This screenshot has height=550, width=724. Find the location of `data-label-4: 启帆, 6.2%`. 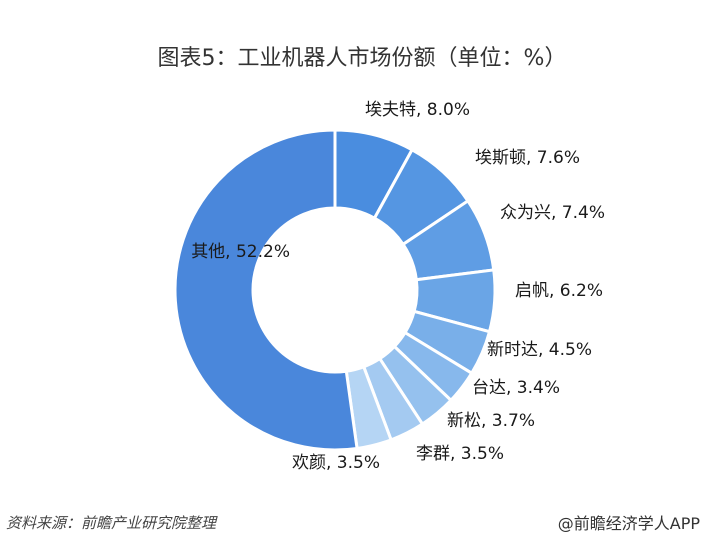

data-label-4: 启帆, 6.2% is located at coordinates (559, 291).